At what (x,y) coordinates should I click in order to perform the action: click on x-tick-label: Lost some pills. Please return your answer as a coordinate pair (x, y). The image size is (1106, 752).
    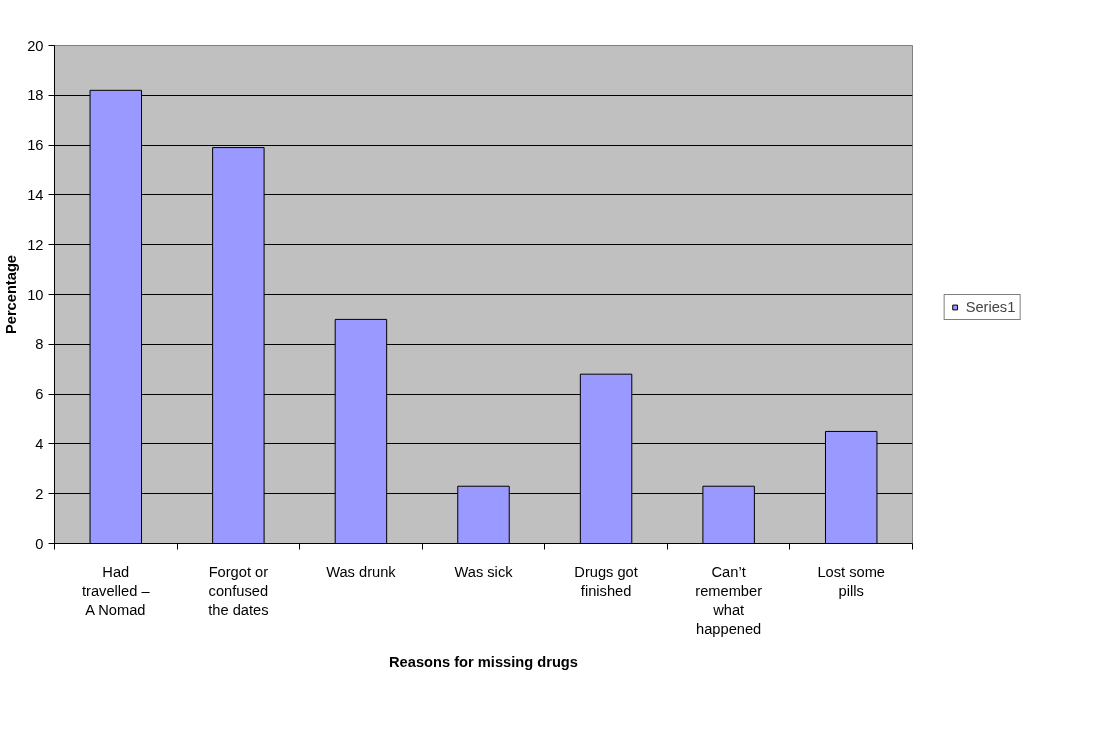
    Looking at the image, I should click on (851, 581).